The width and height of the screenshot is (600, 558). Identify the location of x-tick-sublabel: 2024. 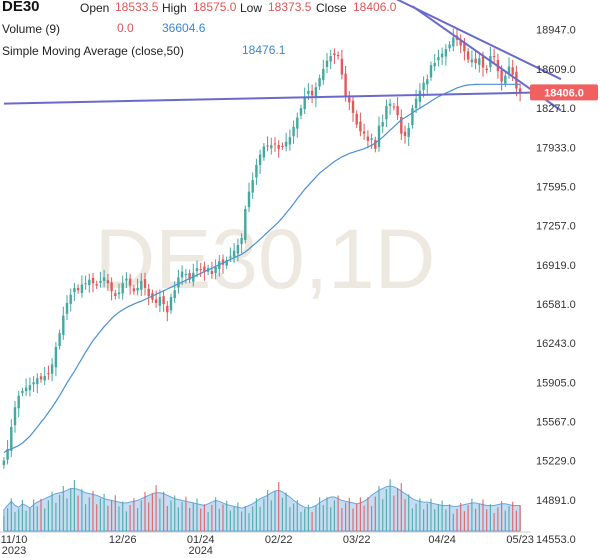
(200, 551).